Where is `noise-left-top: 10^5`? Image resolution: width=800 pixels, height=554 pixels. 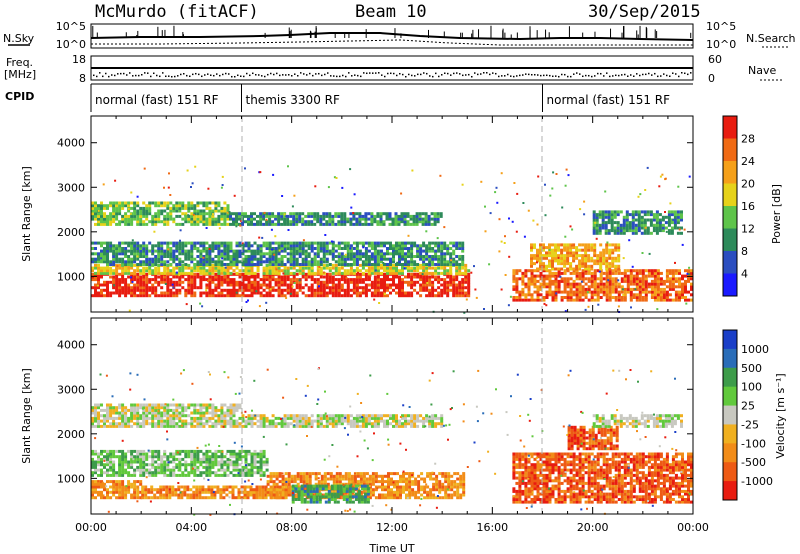 noise-left-top: 10^5 is located at coordinates (71, 26).